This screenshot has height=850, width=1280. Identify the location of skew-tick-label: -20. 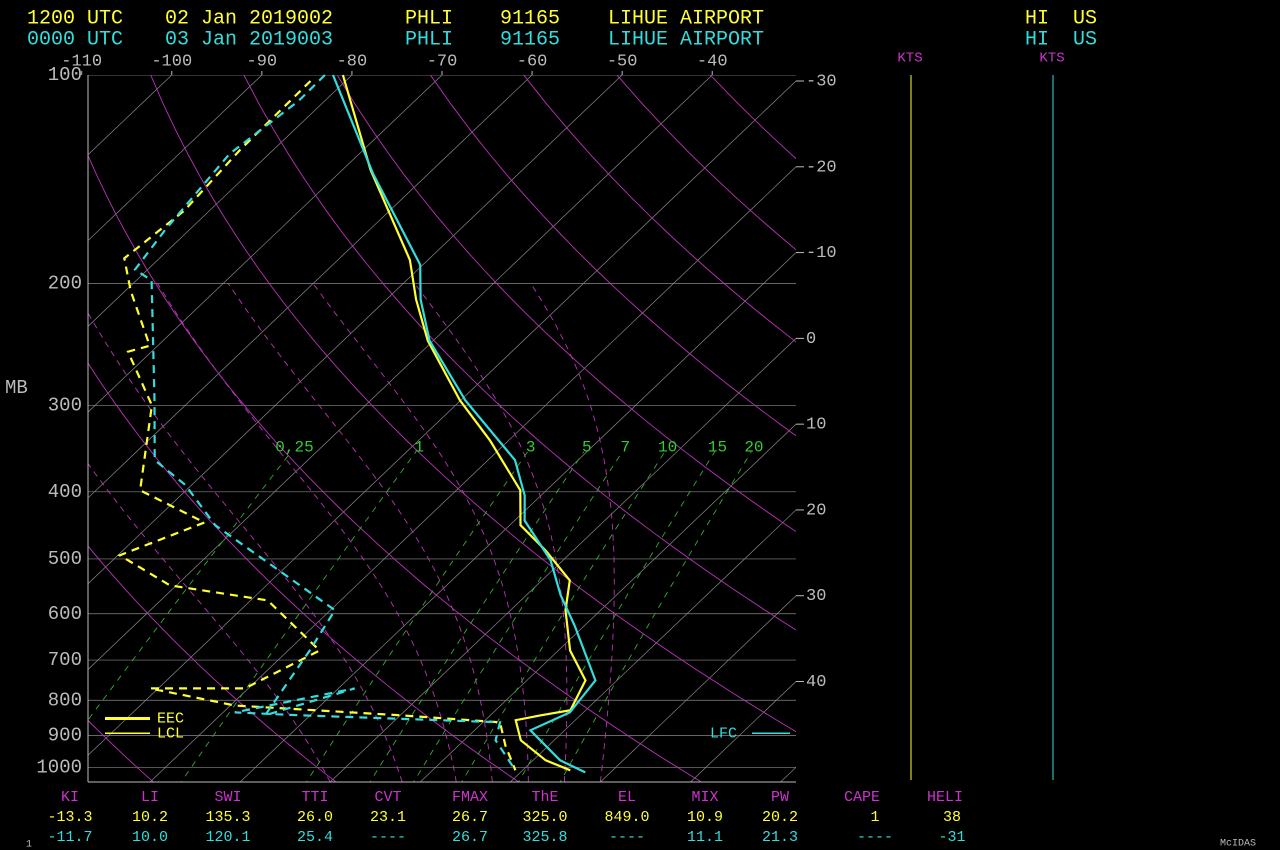
(821, 167).